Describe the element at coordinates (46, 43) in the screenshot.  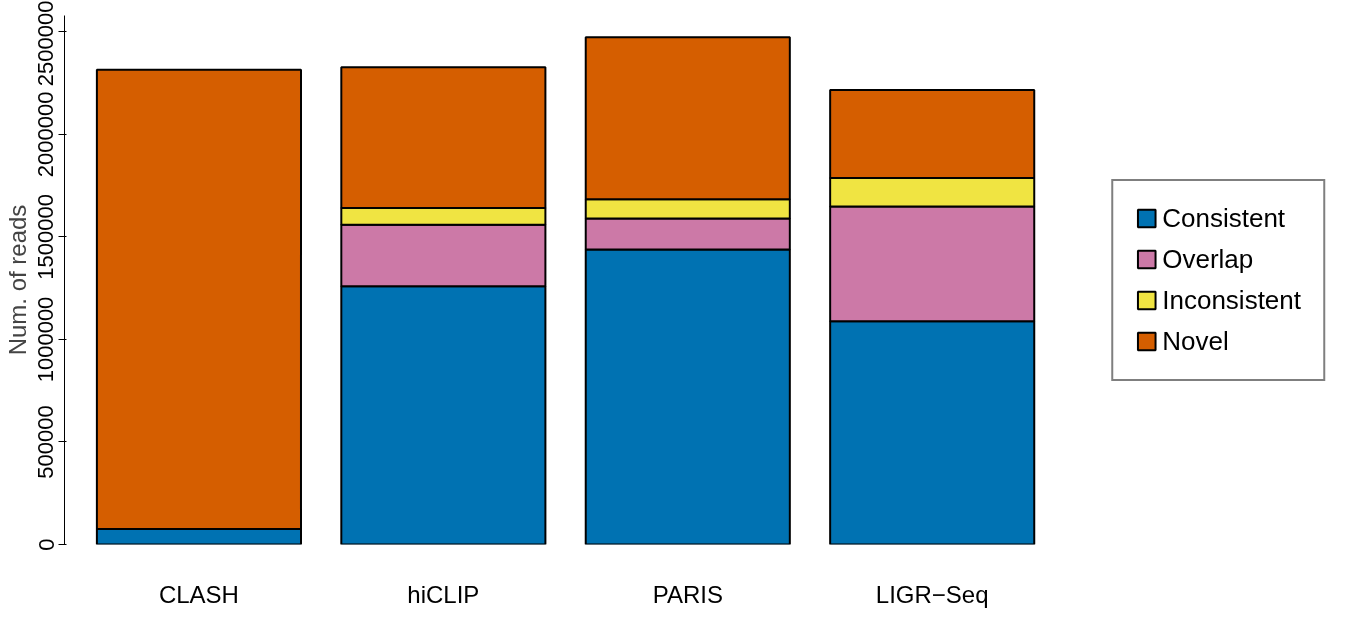
I see `y-tick-label: 2500000` at that location.